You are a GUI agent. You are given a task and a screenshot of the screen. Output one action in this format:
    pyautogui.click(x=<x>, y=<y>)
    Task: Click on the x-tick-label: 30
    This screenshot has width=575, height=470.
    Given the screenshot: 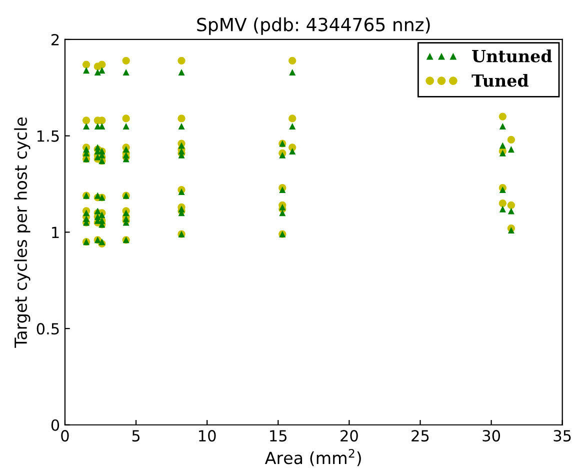 What is the action you would take?
    pyautogui.click(x=491, y=436)
    